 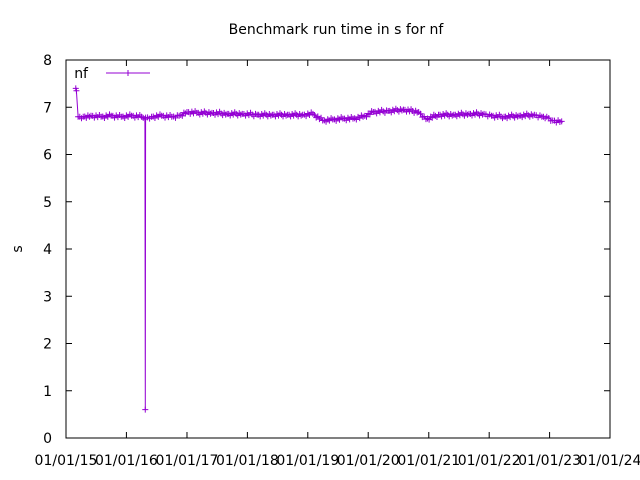 I want to click on y-axis-label: s, so click(x=18, y=248).